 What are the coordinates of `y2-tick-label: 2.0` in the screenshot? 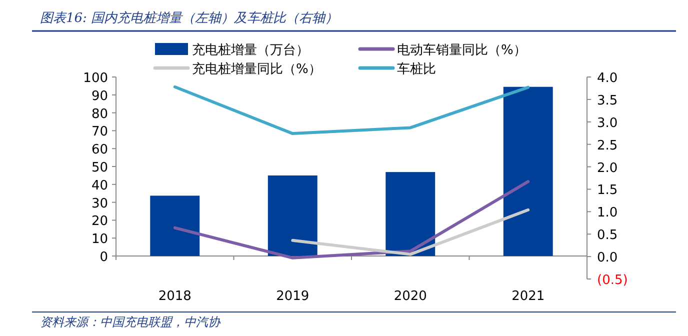 It's located at (607, 168).